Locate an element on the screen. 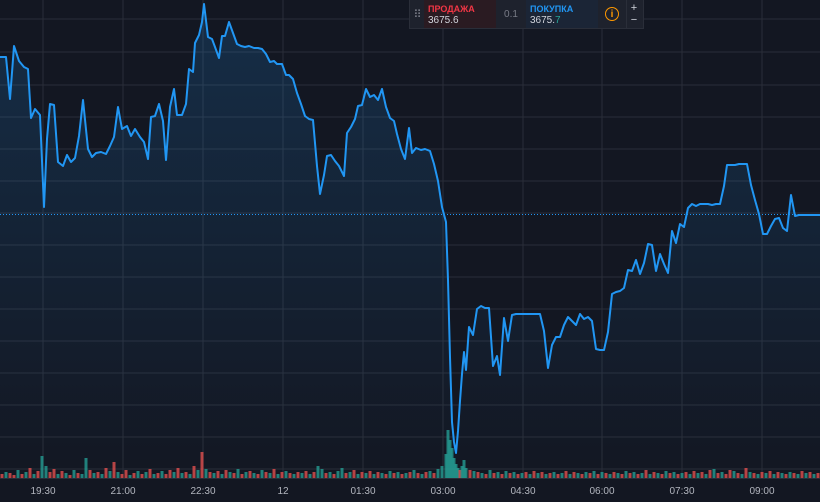 This screenshot has width=820, height=502. minus-button: − is located at coordinates (634, 20).